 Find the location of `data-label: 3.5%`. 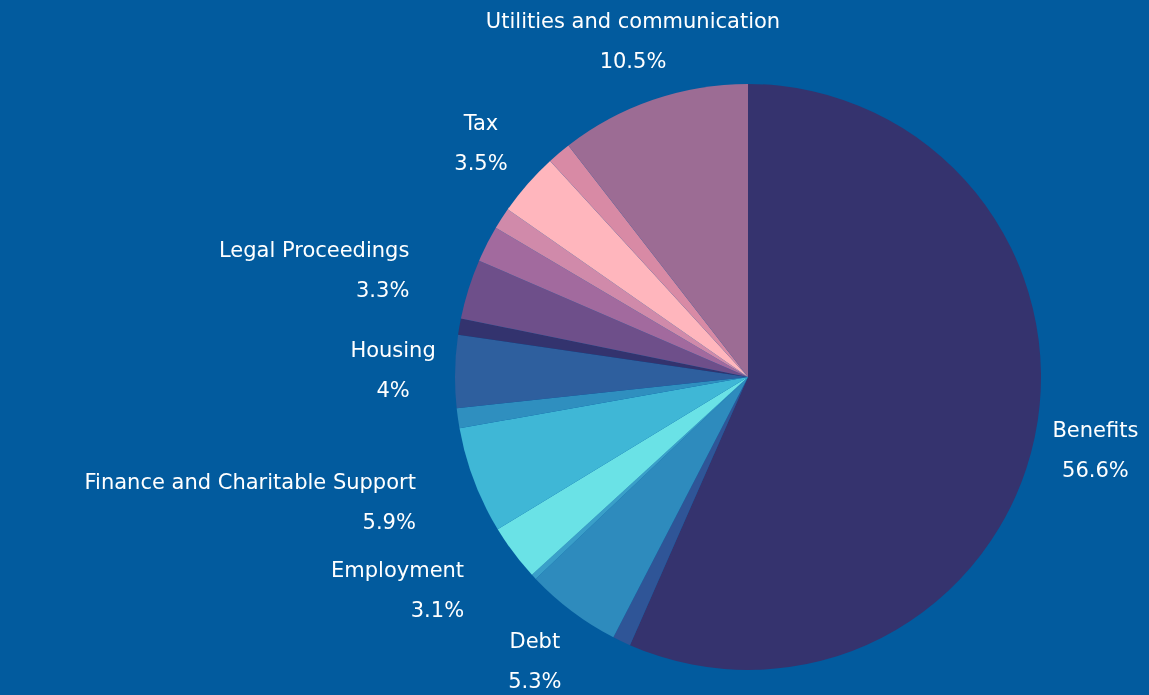

data-label: 3.5% is located at coordinates (481, 163).